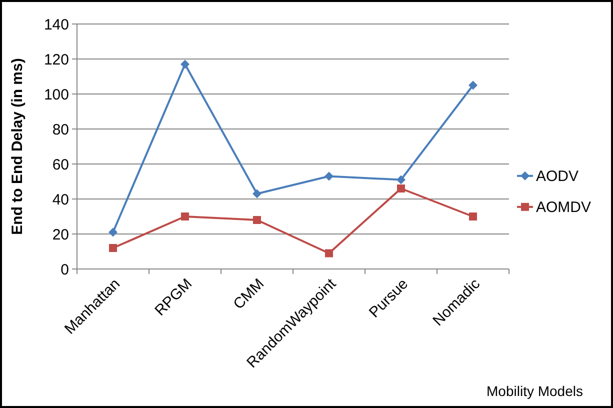 The width and height of the screenshot is (613, 408). Describe the element at coordinates (56, 95) in the screenshot. I see `y-tick-label: 100` at that location.